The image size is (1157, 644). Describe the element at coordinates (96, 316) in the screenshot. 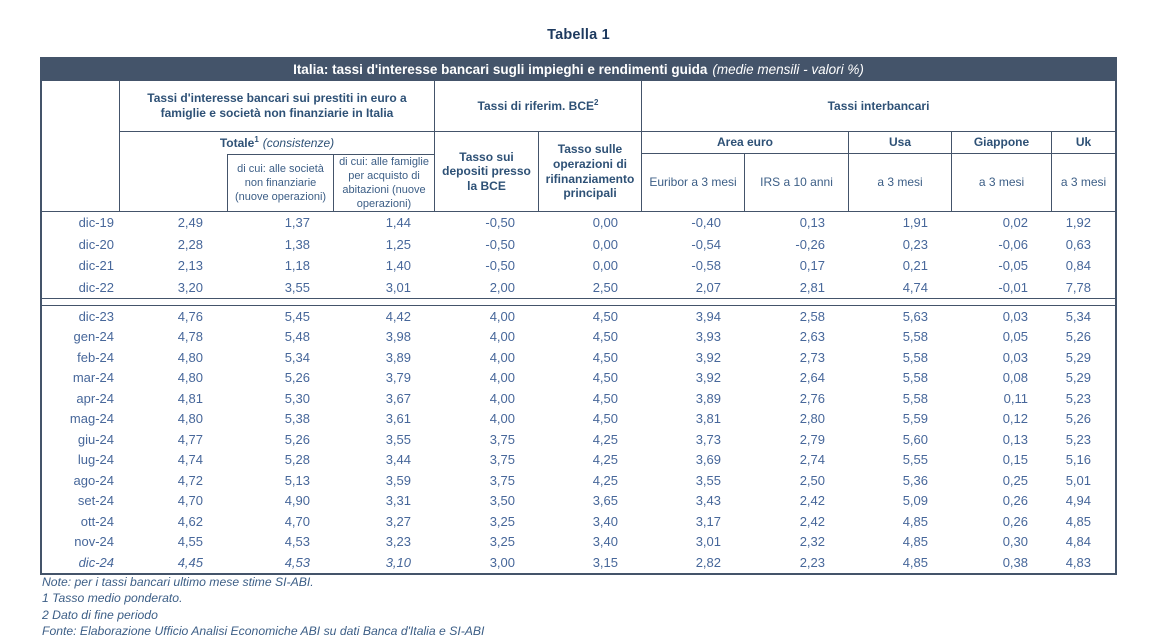

I see `row-label: dic-23` at that location.